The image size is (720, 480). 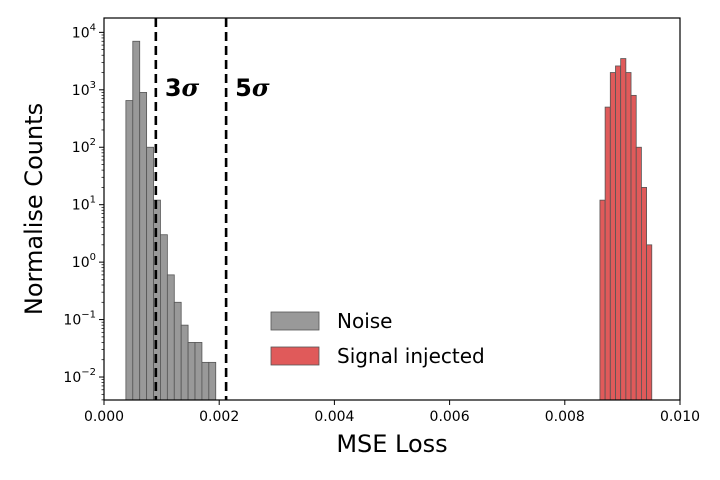 What do you see at coordinates (450, 417) in the screenshot?
I see `x-tick-label: 0.006` at bounding box center [450, 417].